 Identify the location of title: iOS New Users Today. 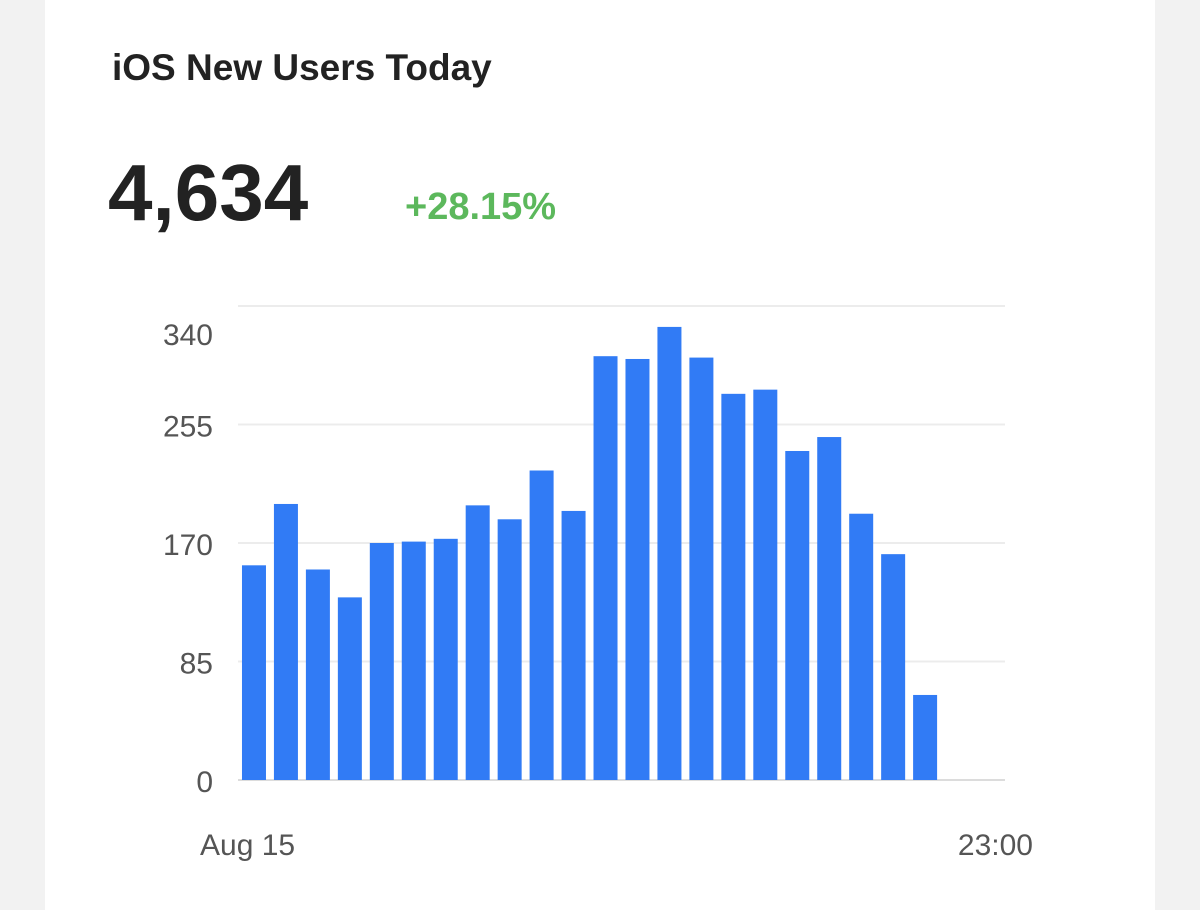
(302, 67).